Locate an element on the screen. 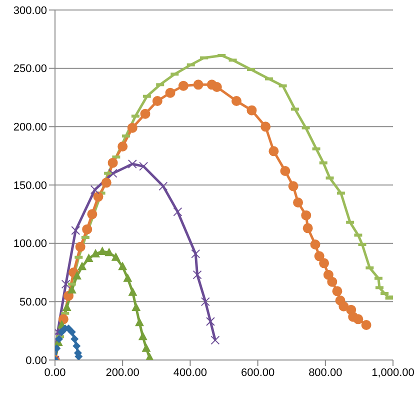 This screenshot has width=415, height=395. y-tick-label: 100.00 is located at coordinates (30, 244).